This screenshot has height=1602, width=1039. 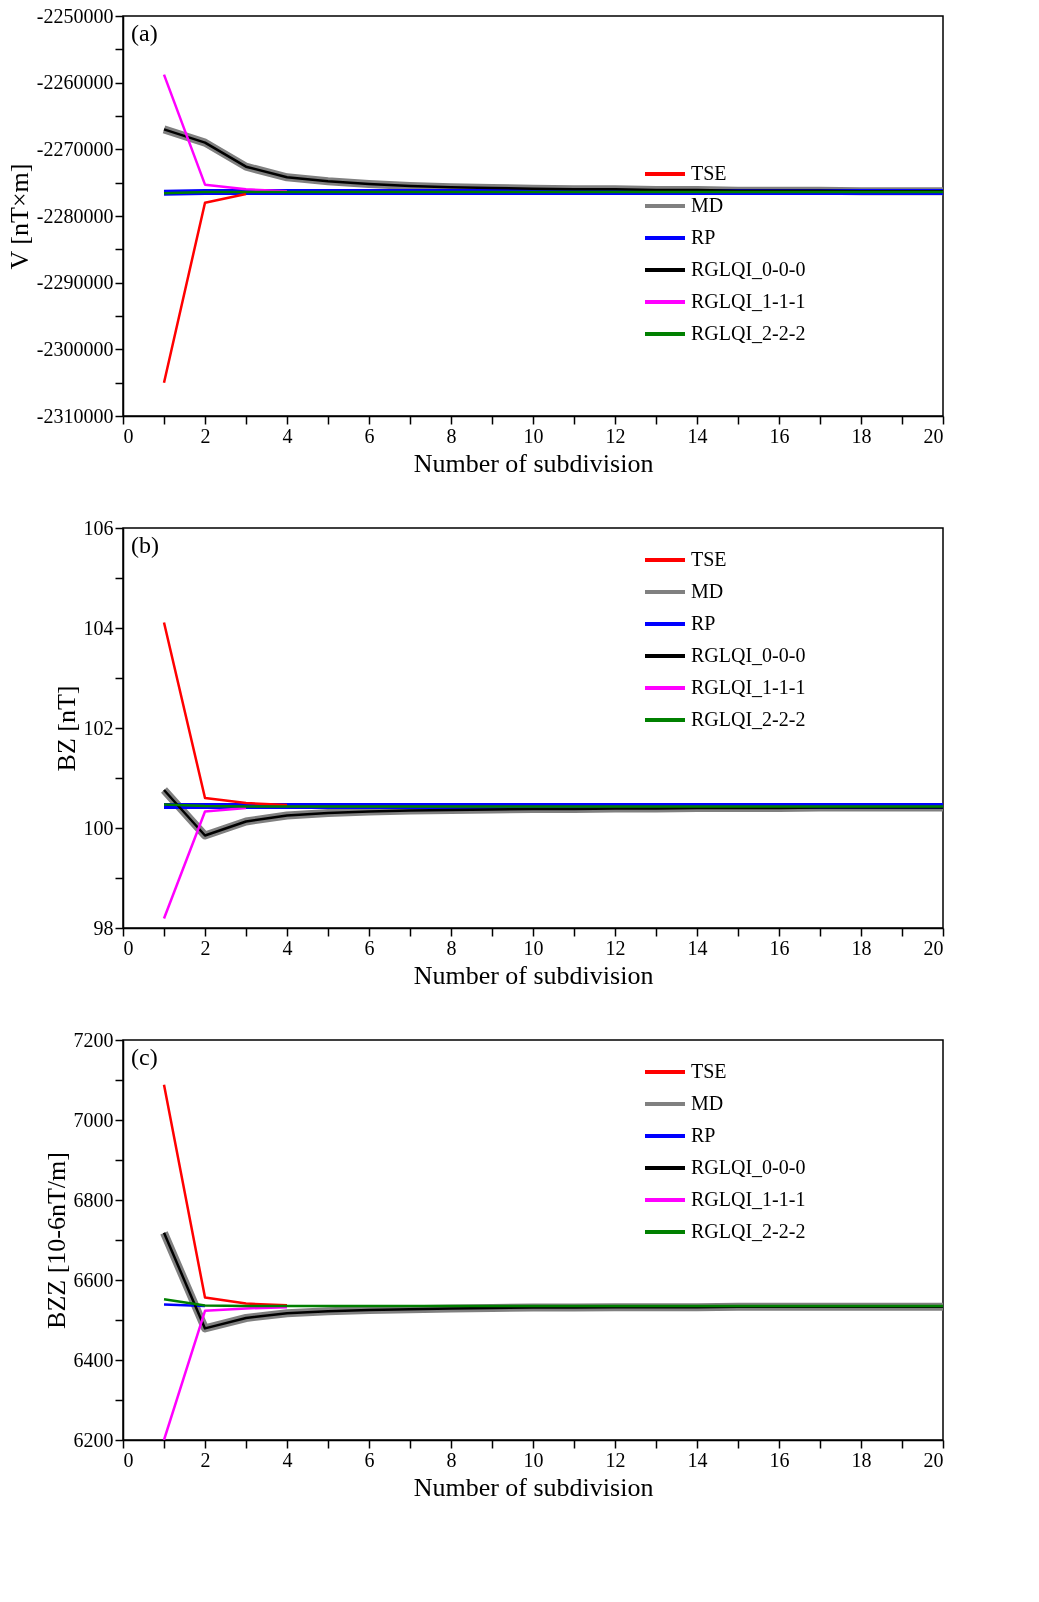 I want to click on y-tick-label: 102, so click(x=98, y=727).